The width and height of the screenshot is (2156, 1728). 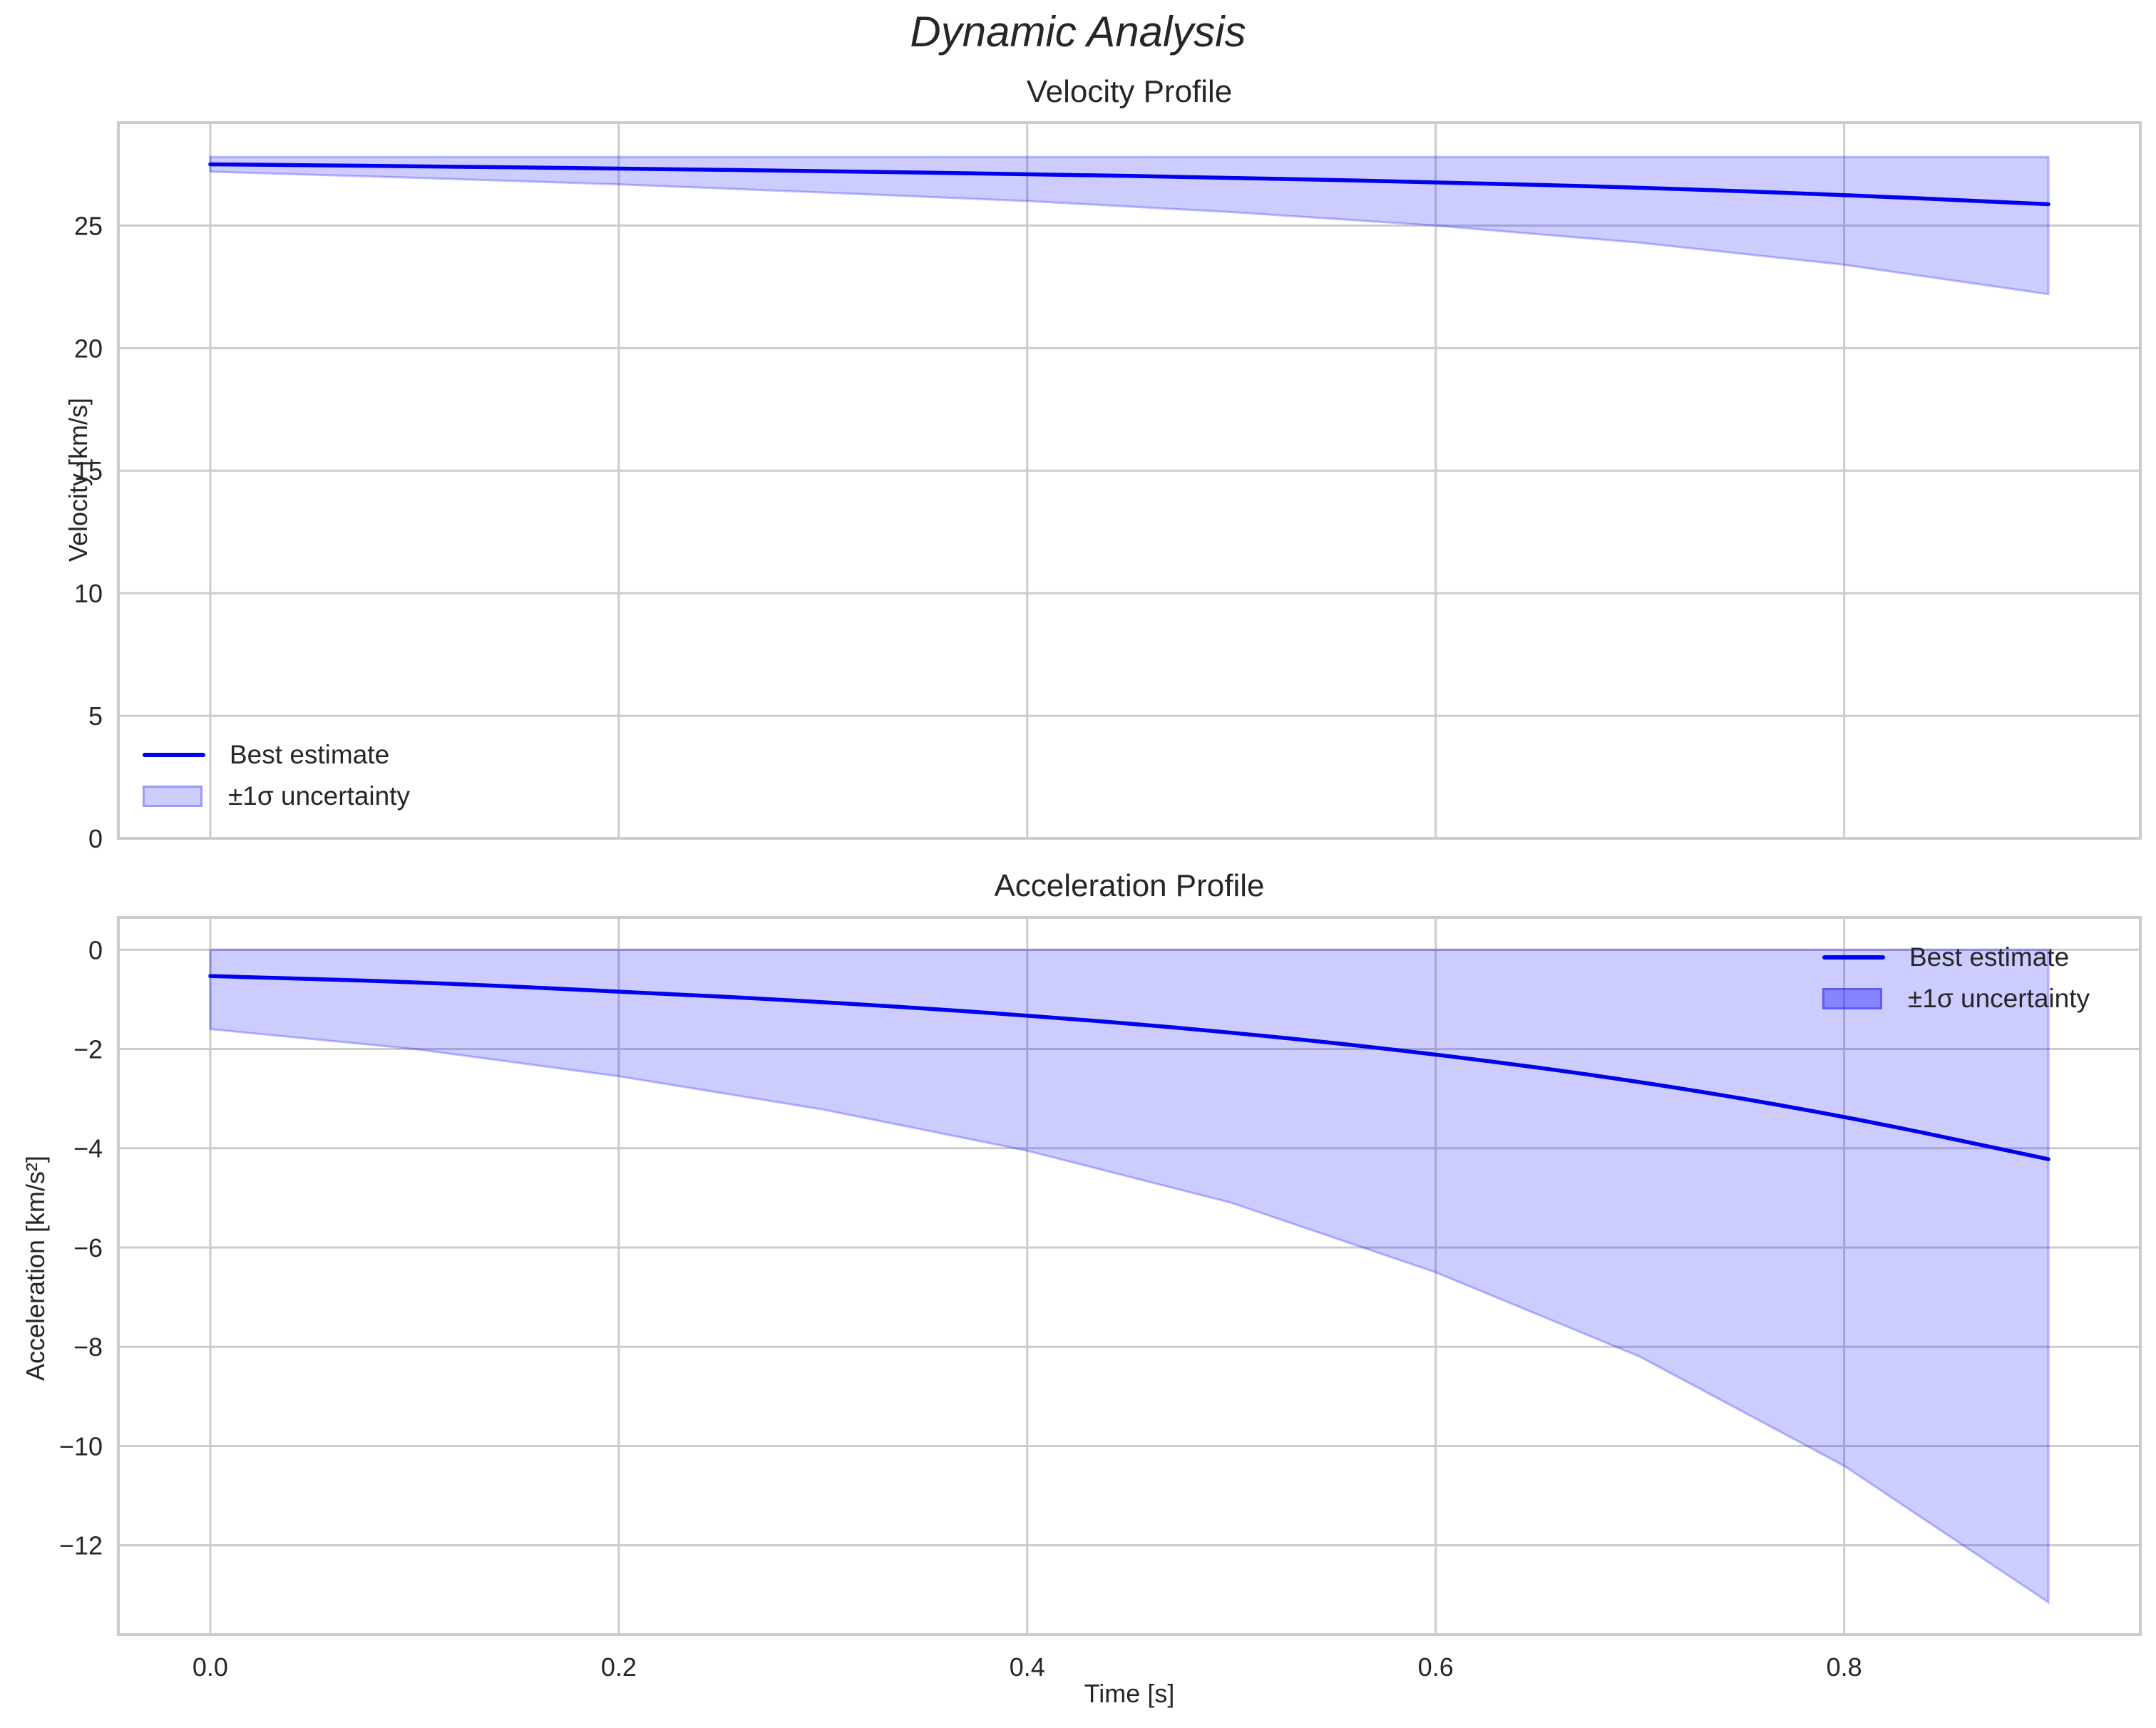 What do you see at coordinates (1129, 1693) in the screenshot?
I see `time-xlabel: Time [s]` at bounding box center [1129, 1693].